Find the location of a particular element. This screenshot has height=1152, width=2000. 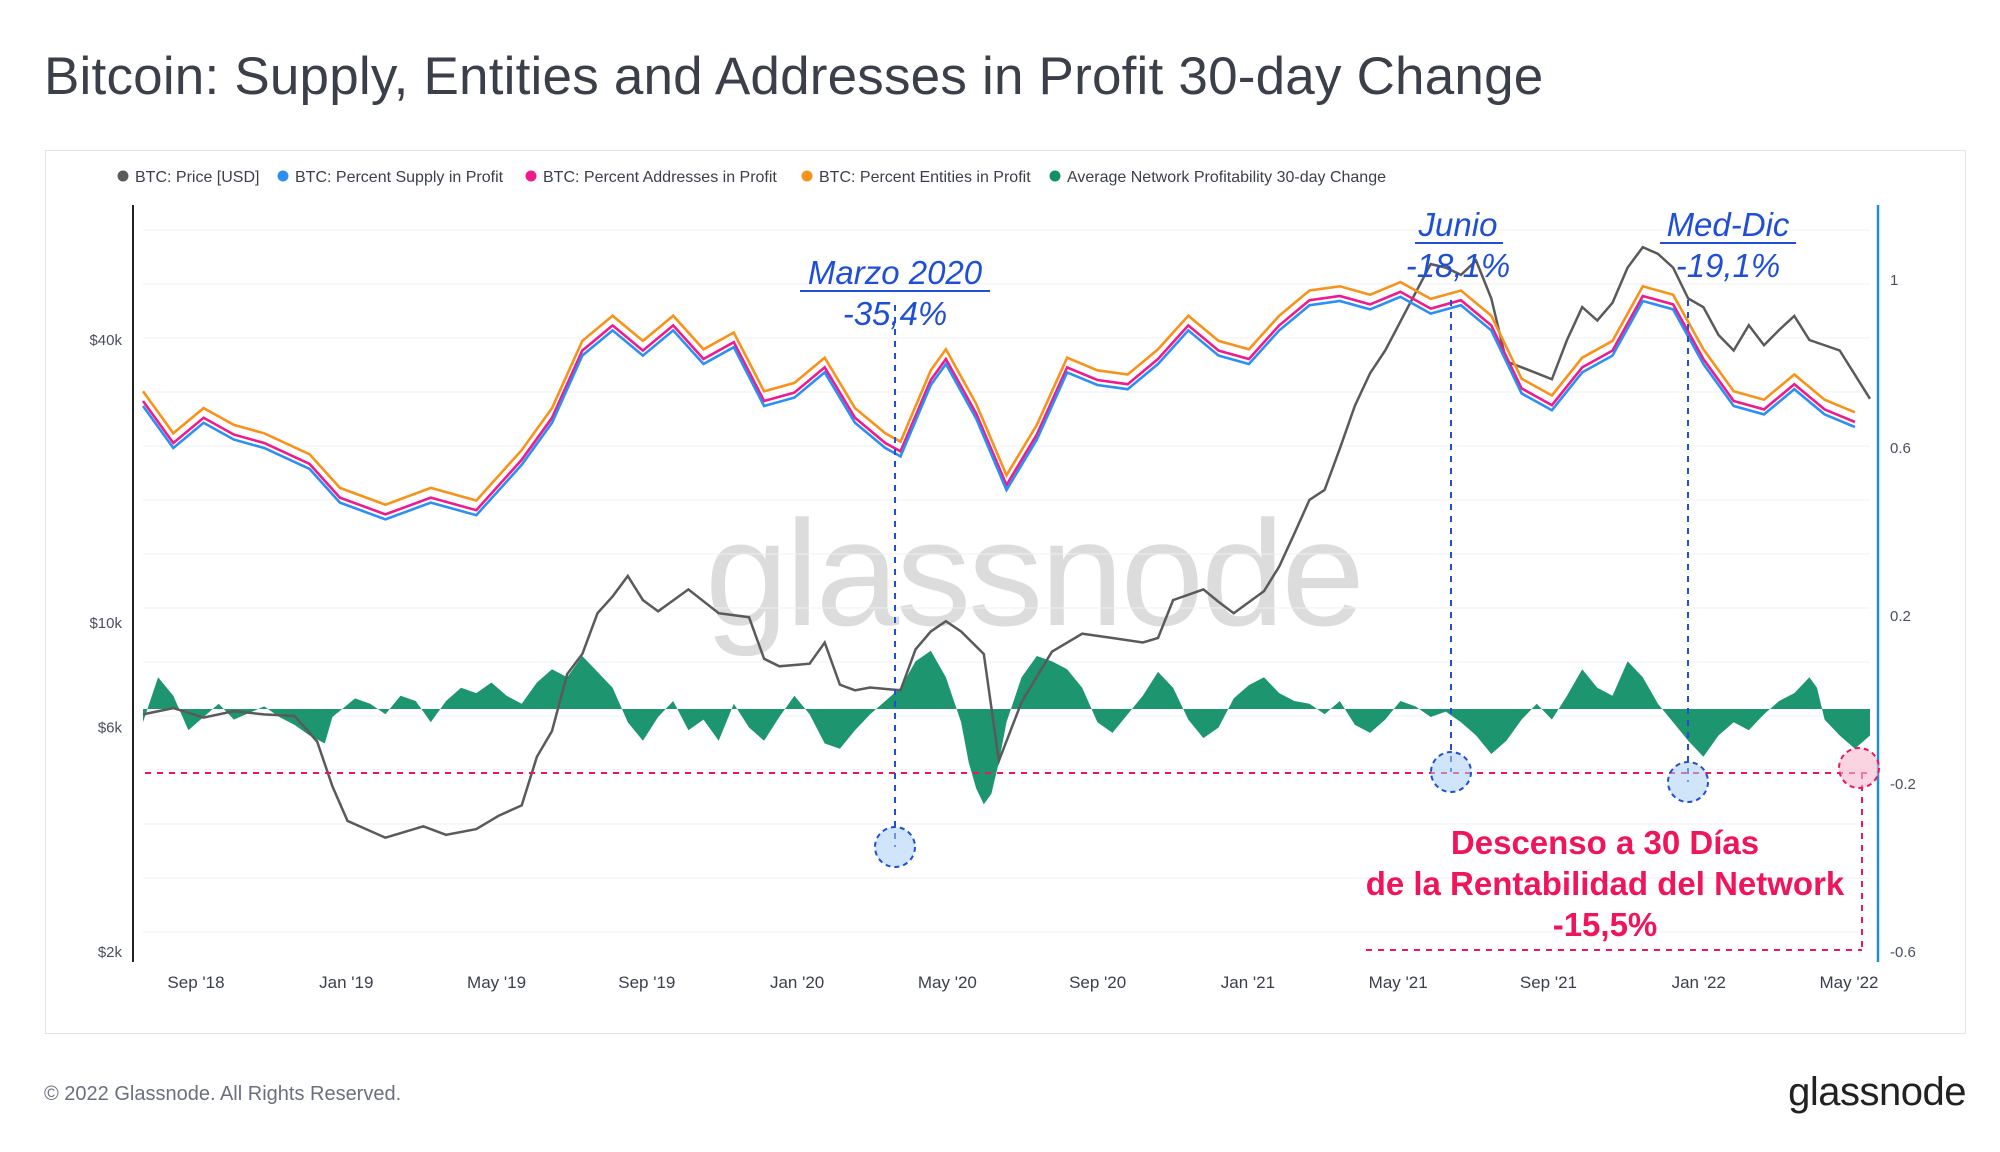

watermark: glassnode is located at coordinates (1033, 573).